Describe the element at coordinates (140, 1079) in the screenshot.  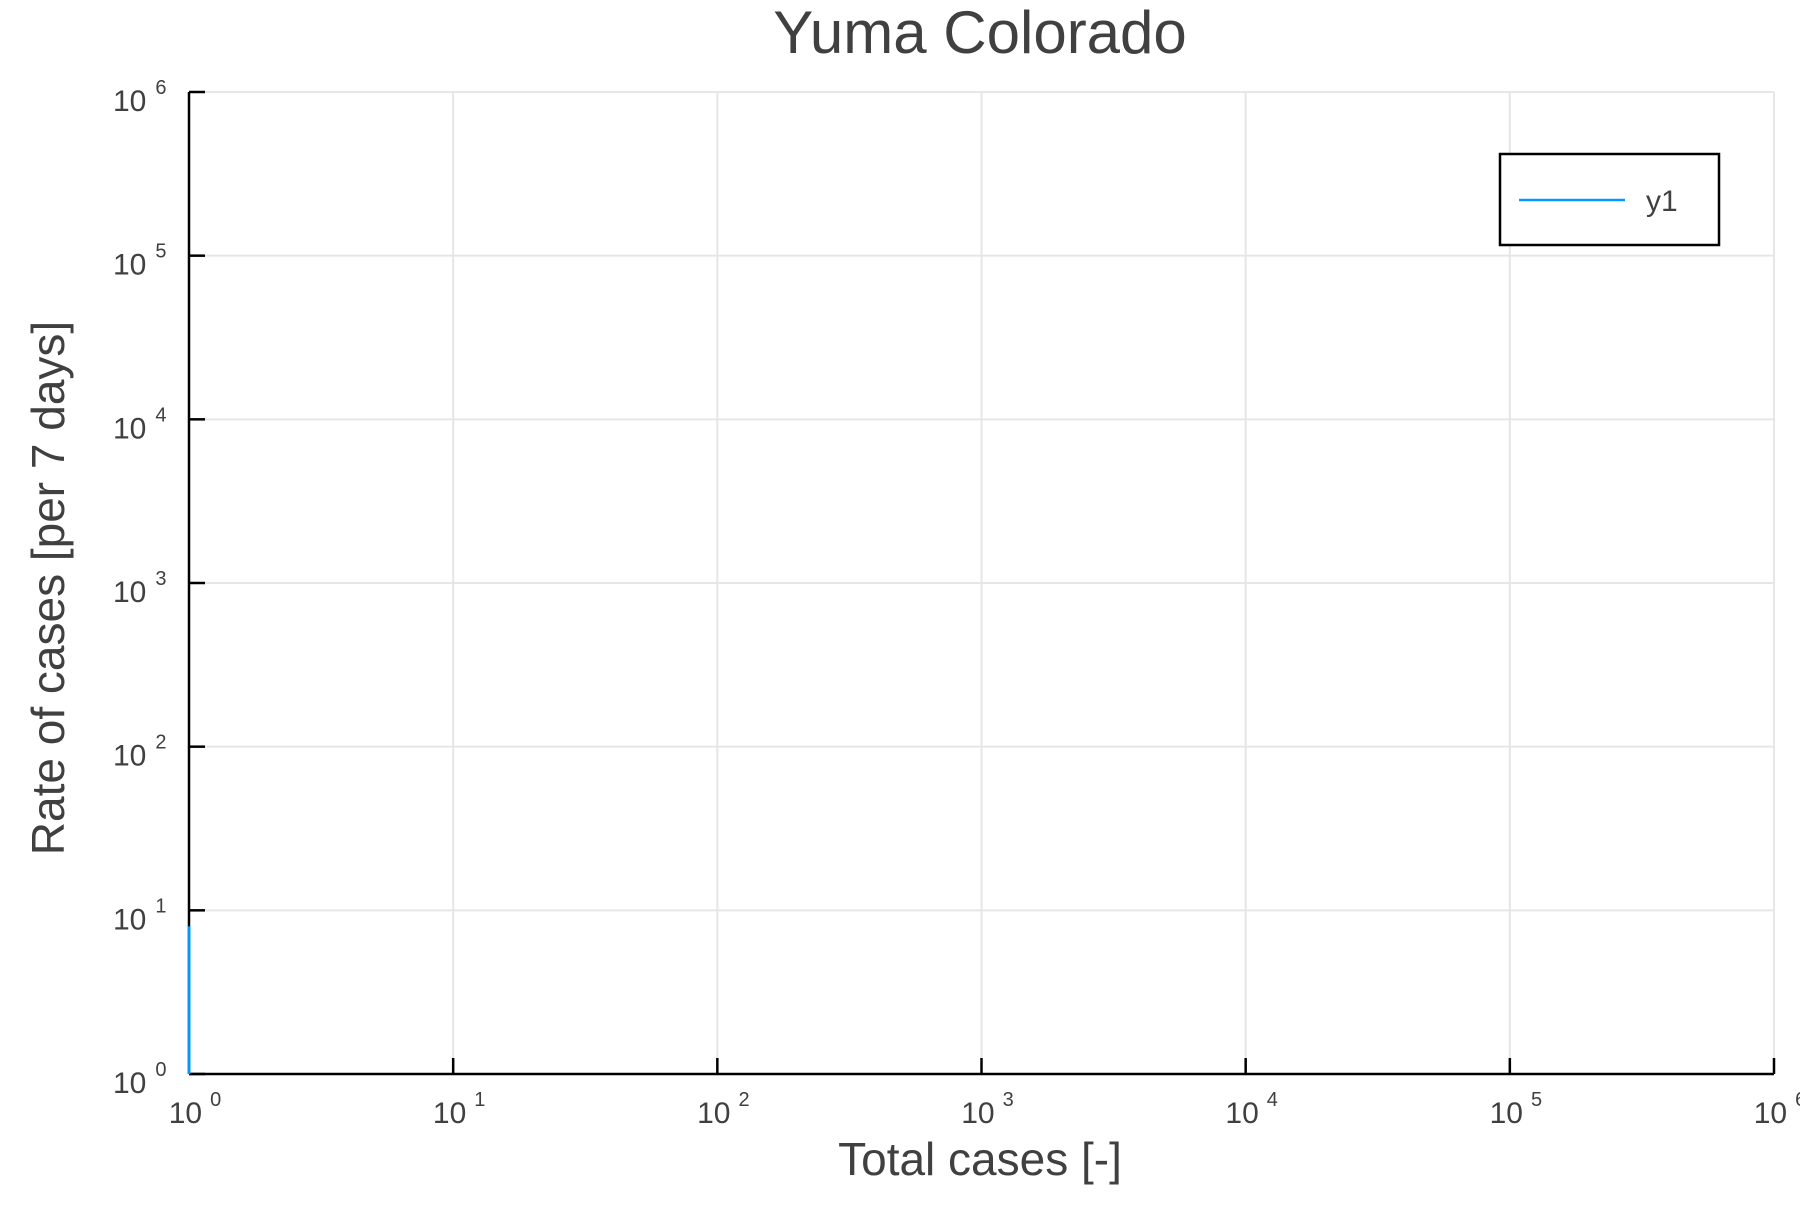
I see `y-tick-label: 10 0` at that location.